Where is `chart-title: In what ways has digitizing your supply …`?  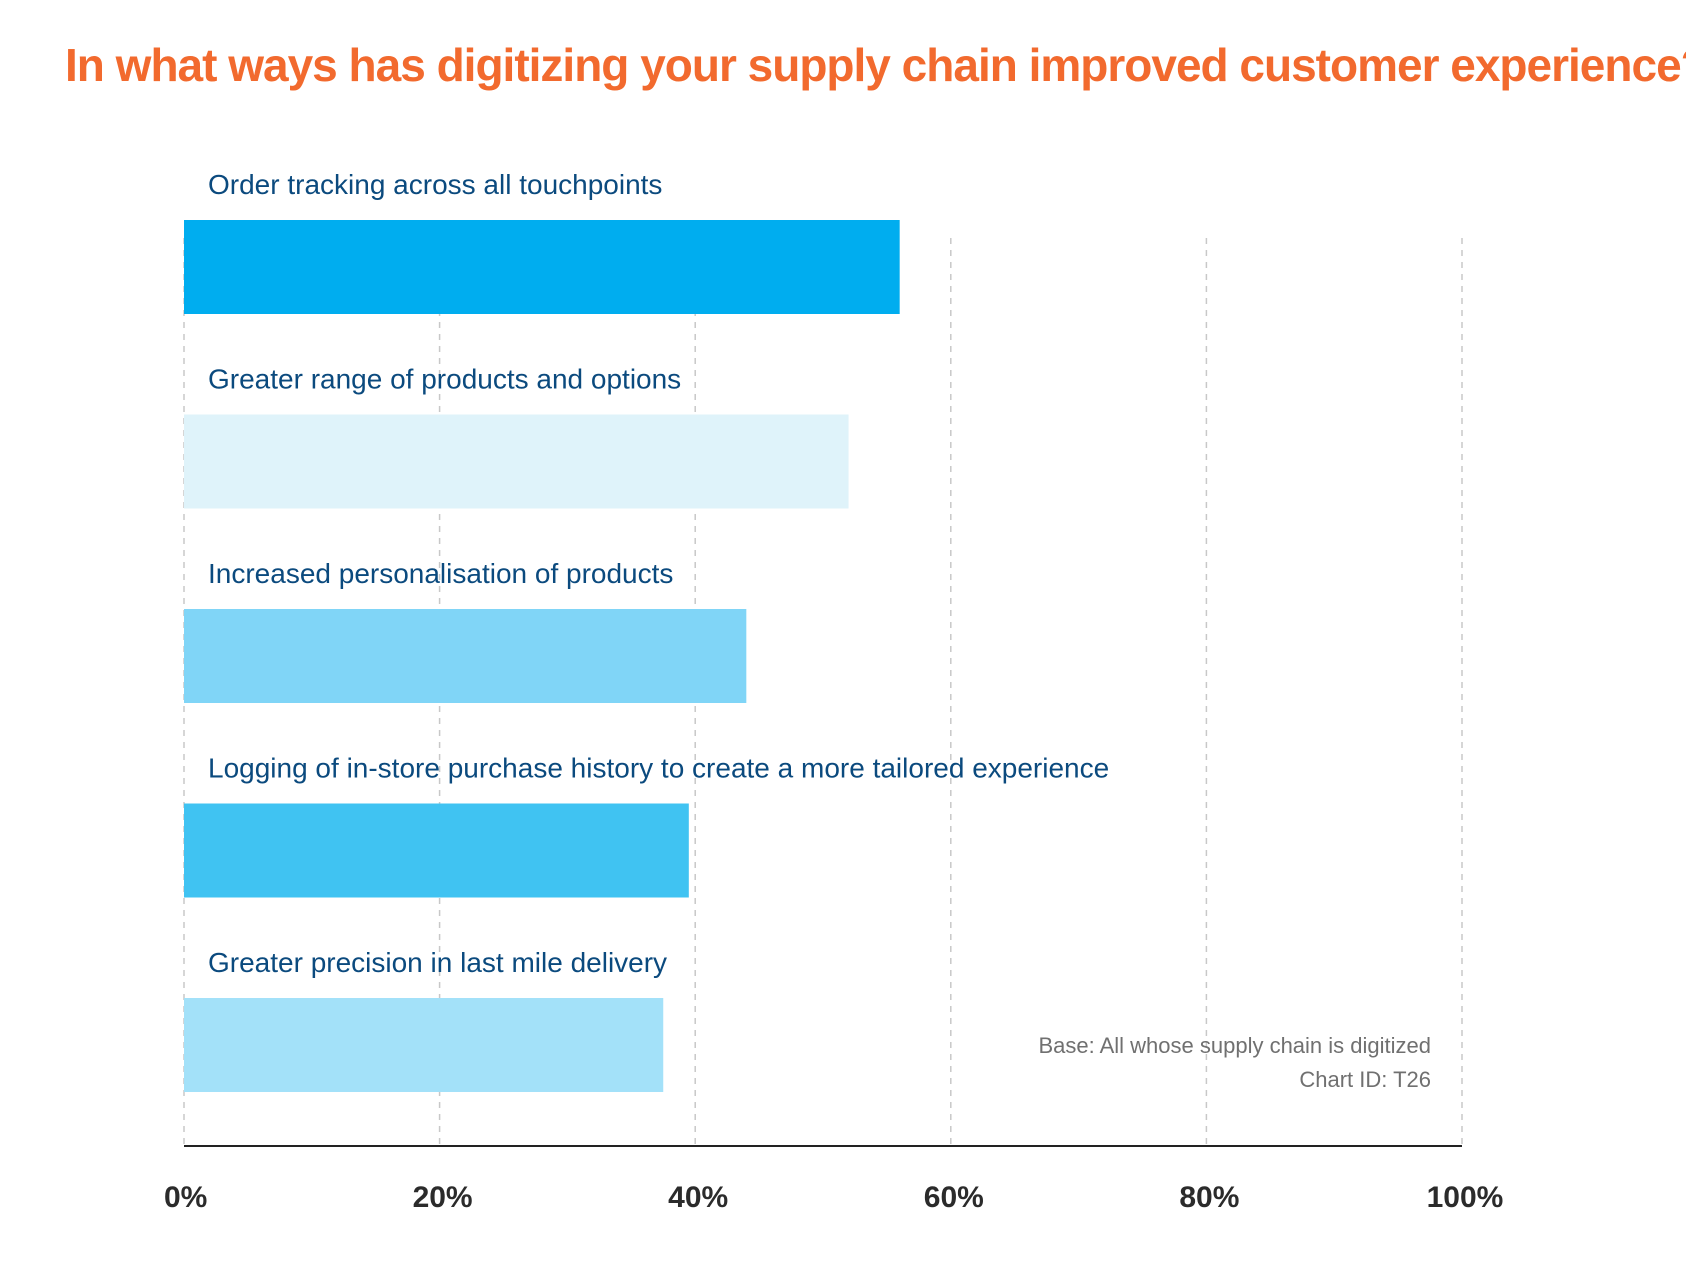
chart-title: In what ways has digitizing your supply … is located at coordinates (875, 65).